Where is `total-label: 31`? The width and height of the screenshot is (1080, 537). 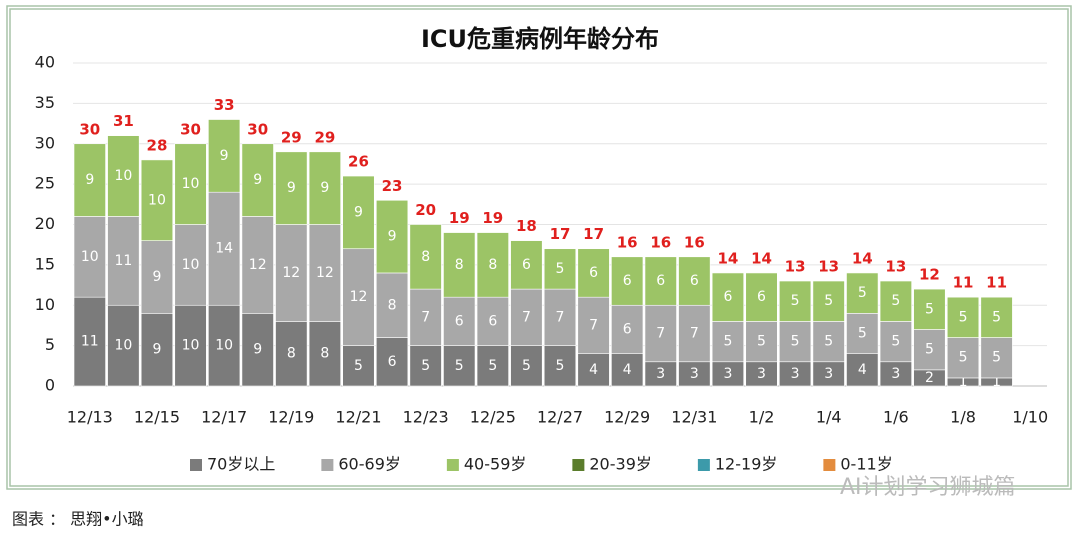
total-label: 31 is located at coordinates (123, 121).